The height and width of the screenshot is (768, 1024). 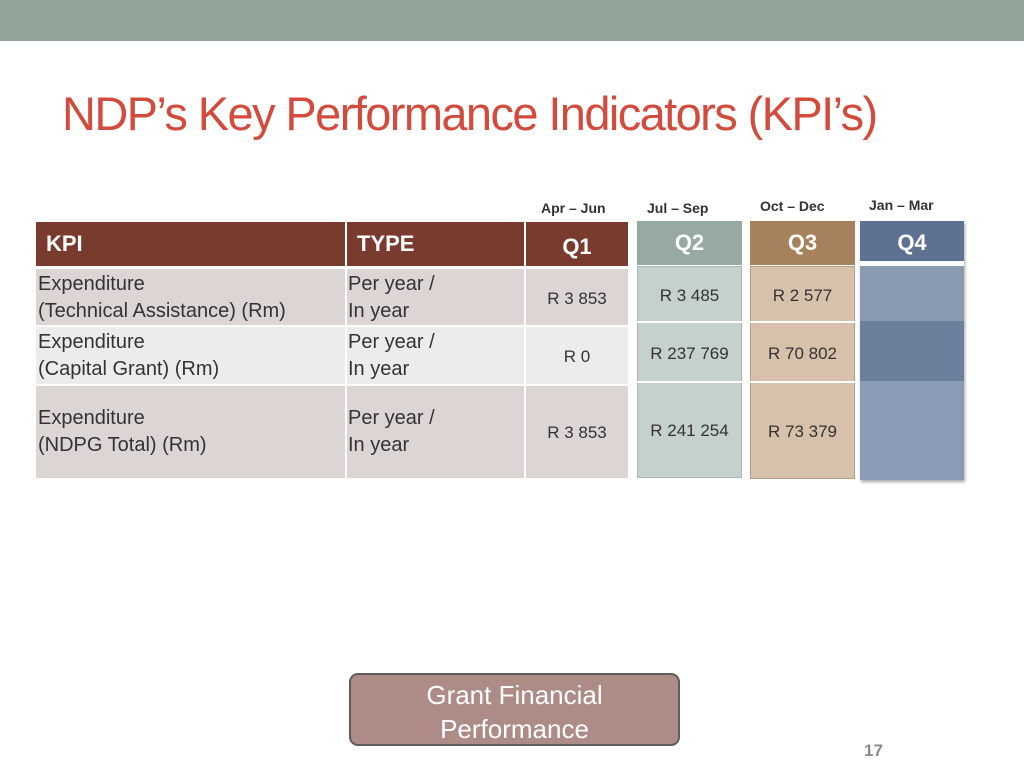 I want to click on header-kpi: KPI, so click(x=190, y=244).